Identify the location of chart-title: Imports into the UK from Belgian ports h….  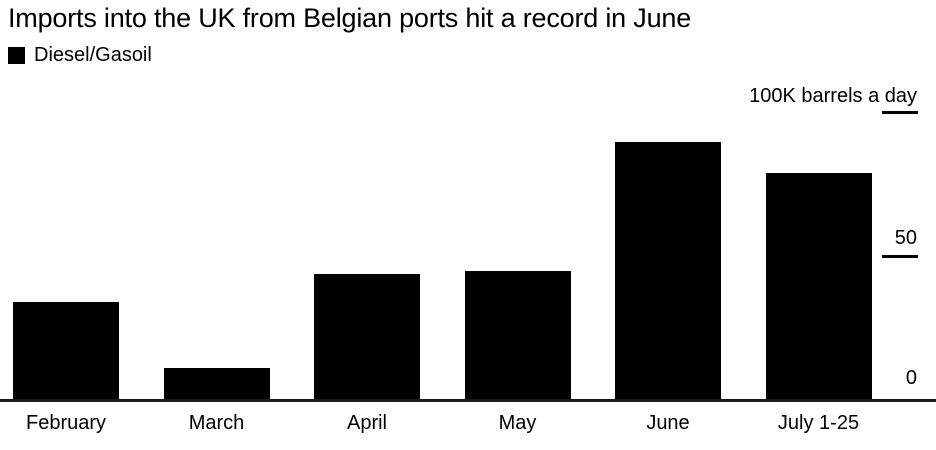
(350, 18).